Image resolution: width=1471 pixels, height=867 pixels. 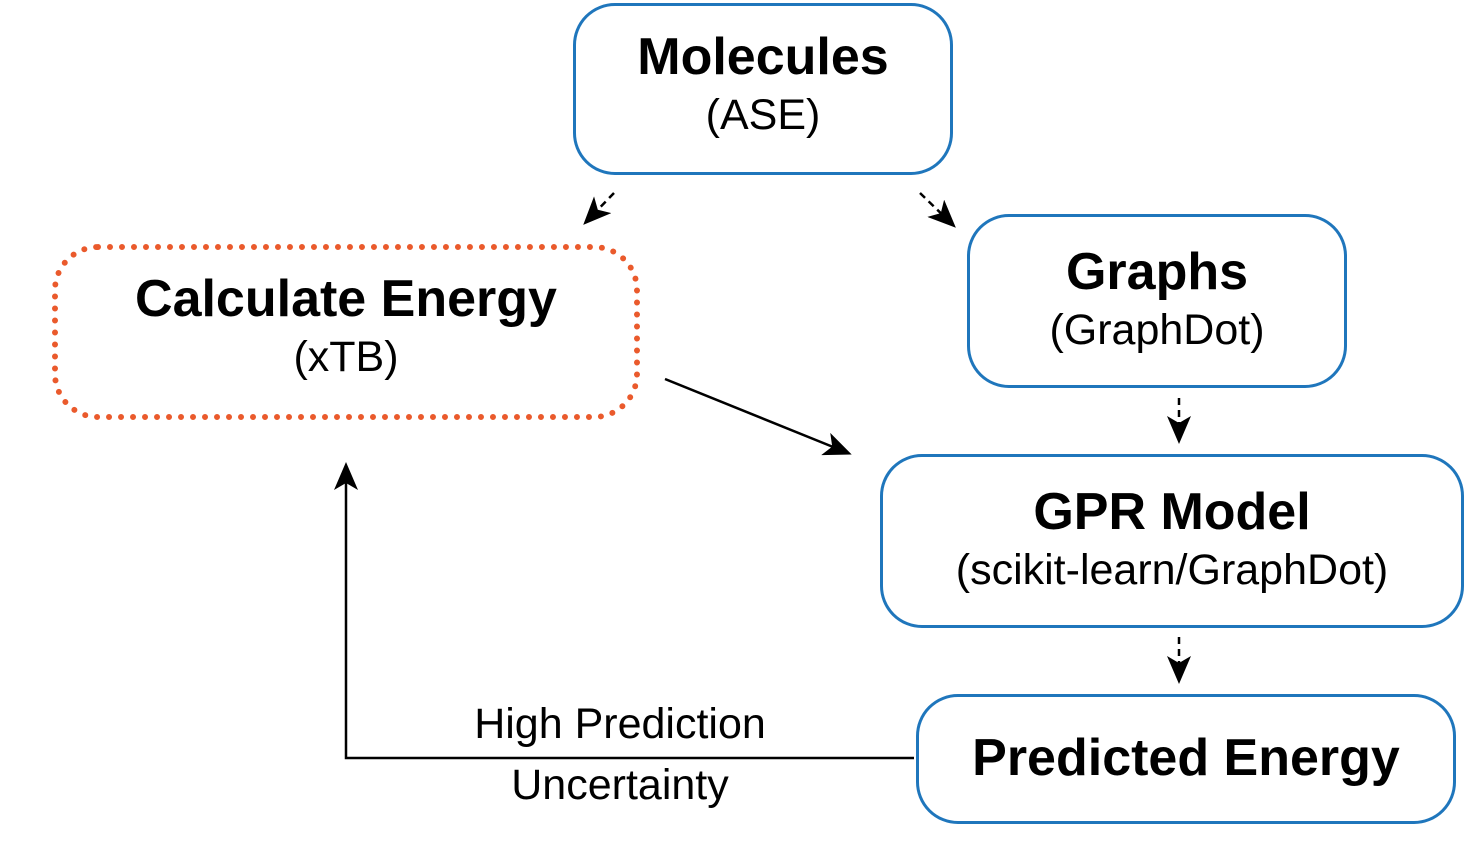 I want to click on node-graphs: Graphs (GraphDot), so click(x=1157, y=301).